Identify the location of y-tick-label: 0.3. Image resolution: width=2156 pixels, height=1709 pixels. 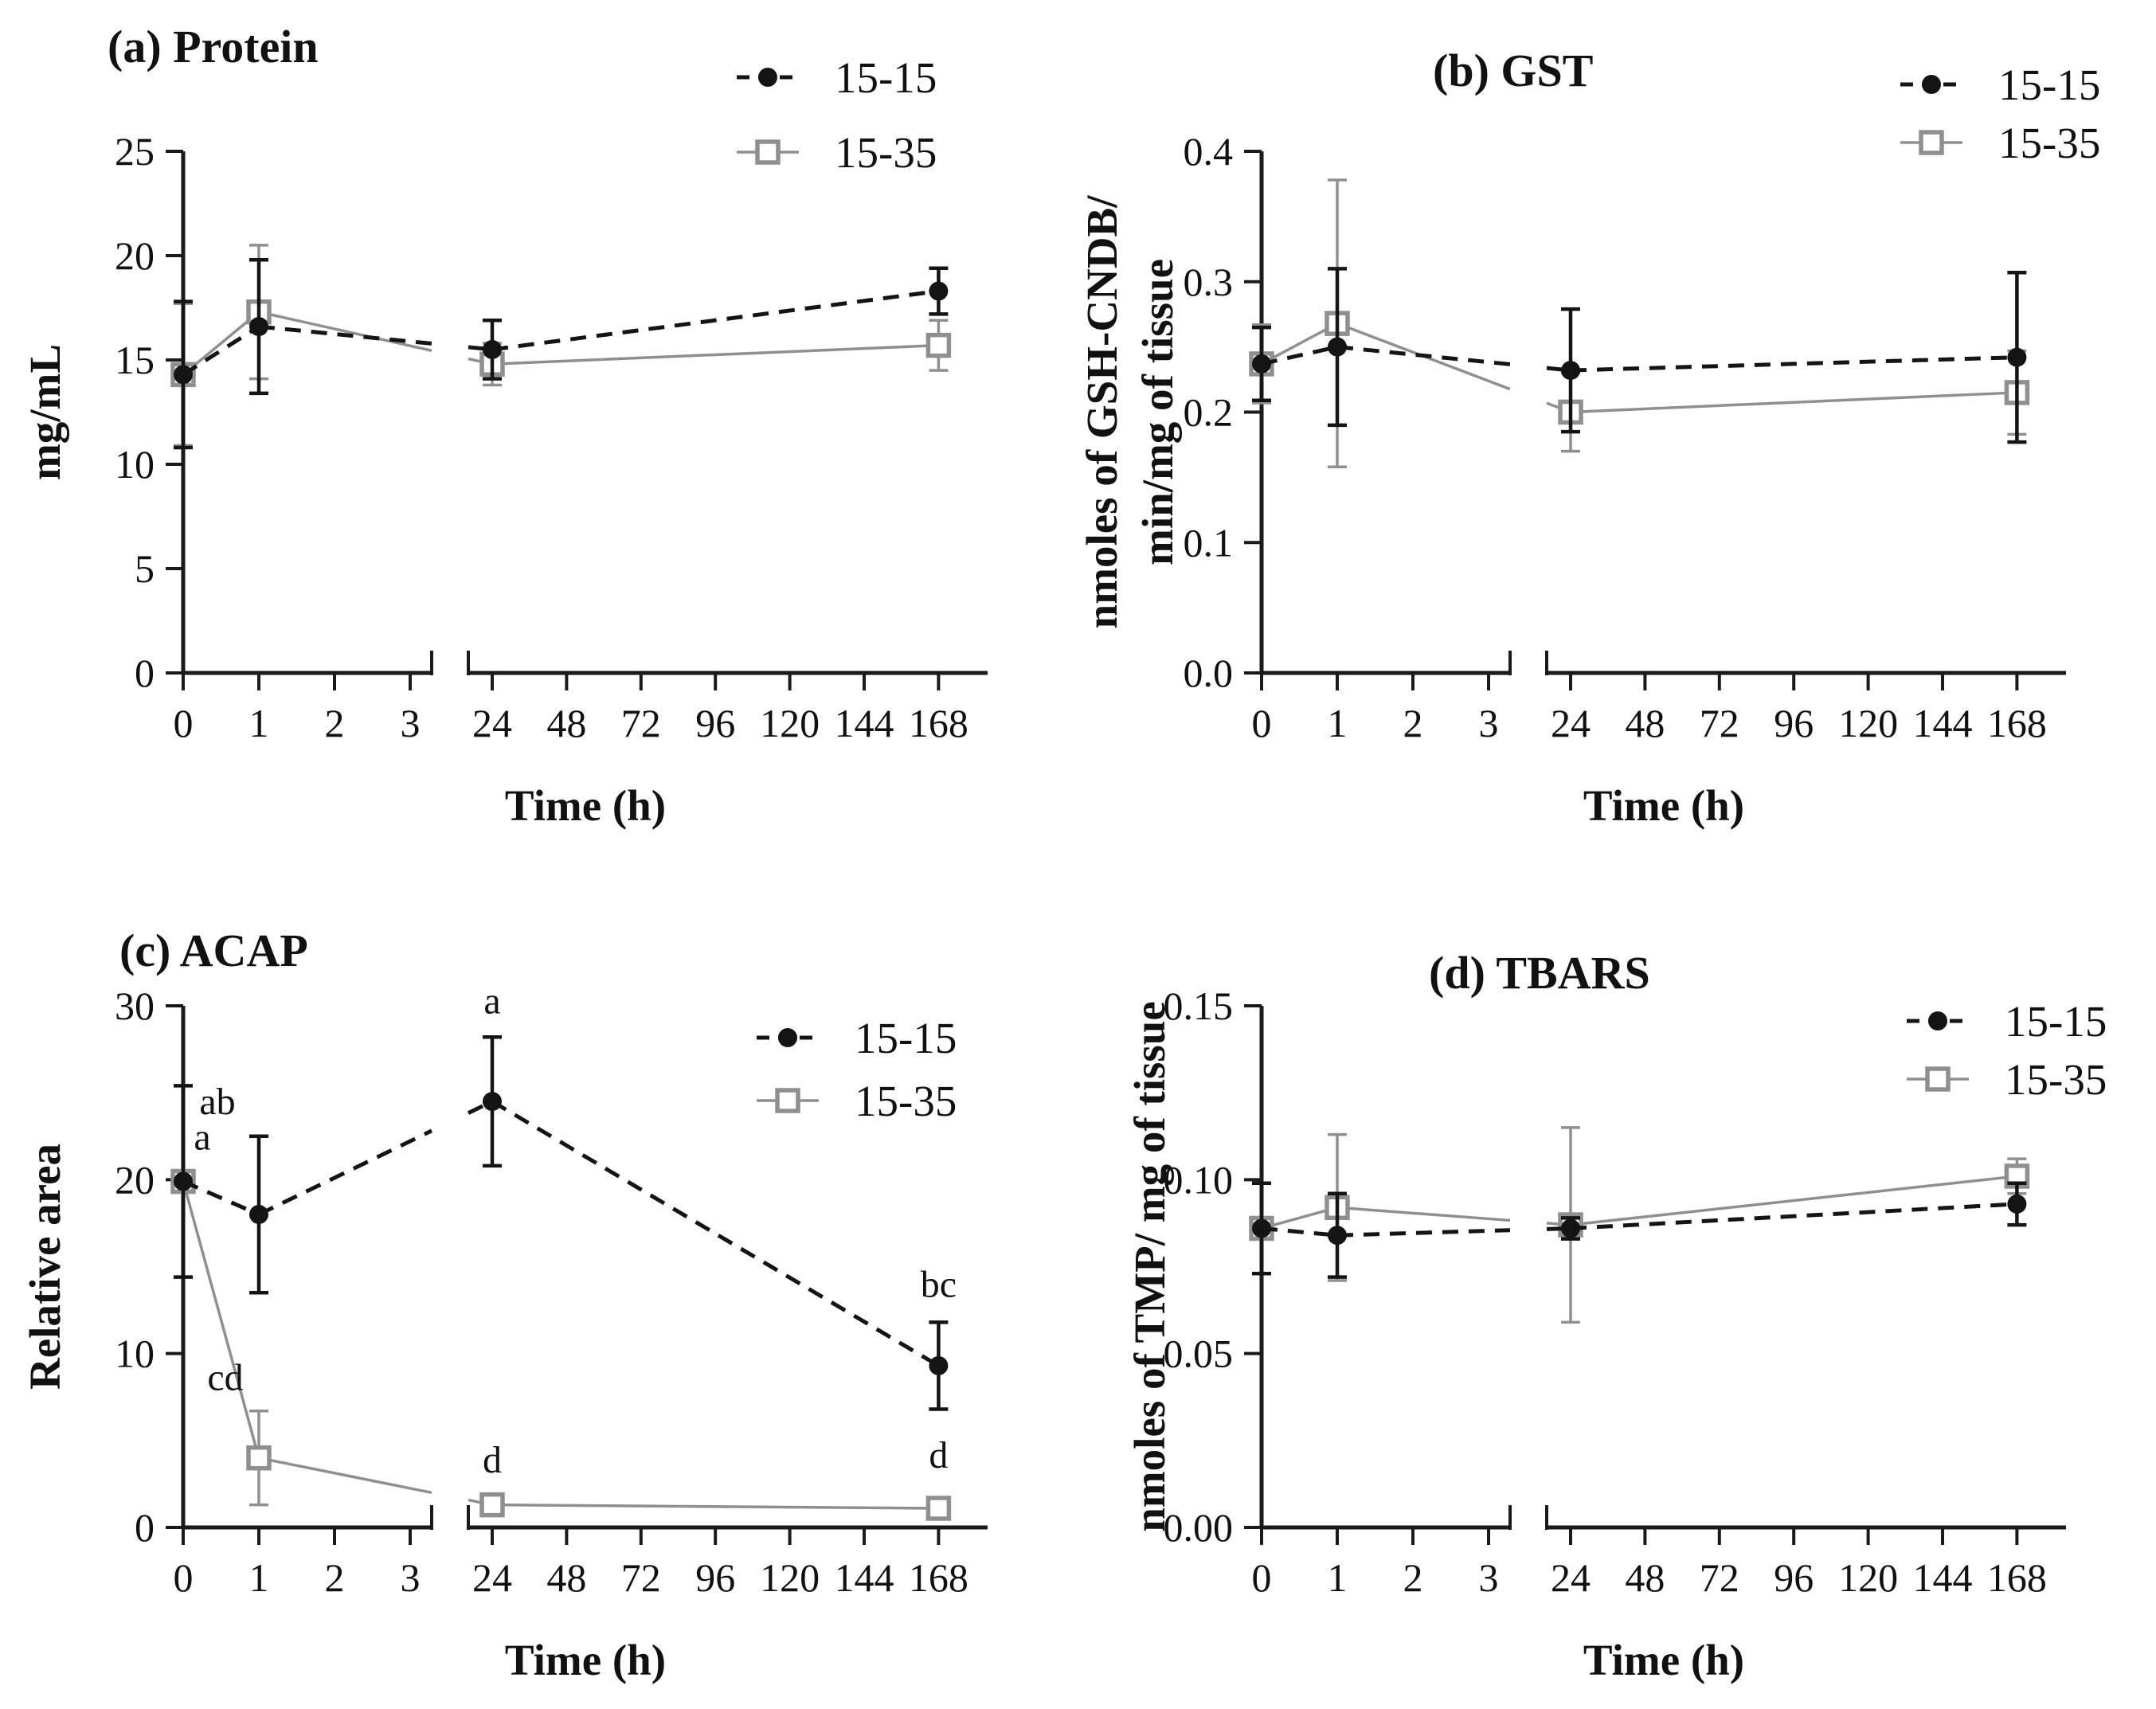
(1209, 282).